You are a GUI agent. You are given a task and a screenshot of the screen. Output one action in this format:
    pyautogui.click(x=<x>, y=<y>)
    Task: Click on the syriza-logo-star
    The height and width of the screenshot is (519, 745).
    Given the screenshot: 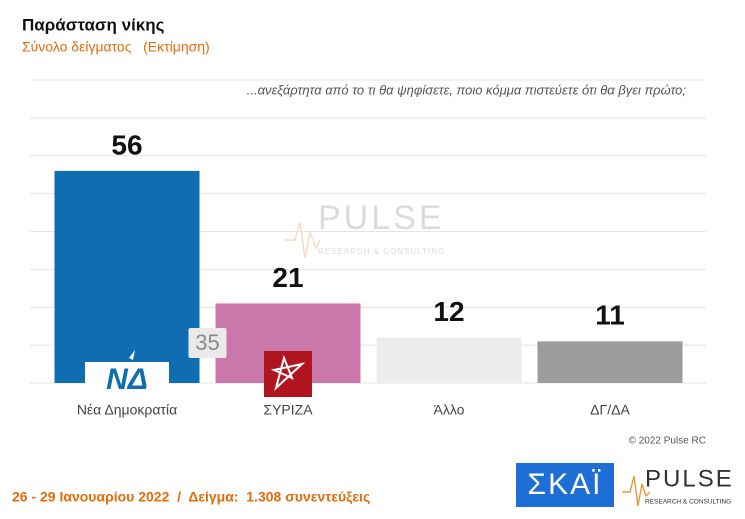 What is the action you would take?
    pyautogui.click(x=288, y=373)
    